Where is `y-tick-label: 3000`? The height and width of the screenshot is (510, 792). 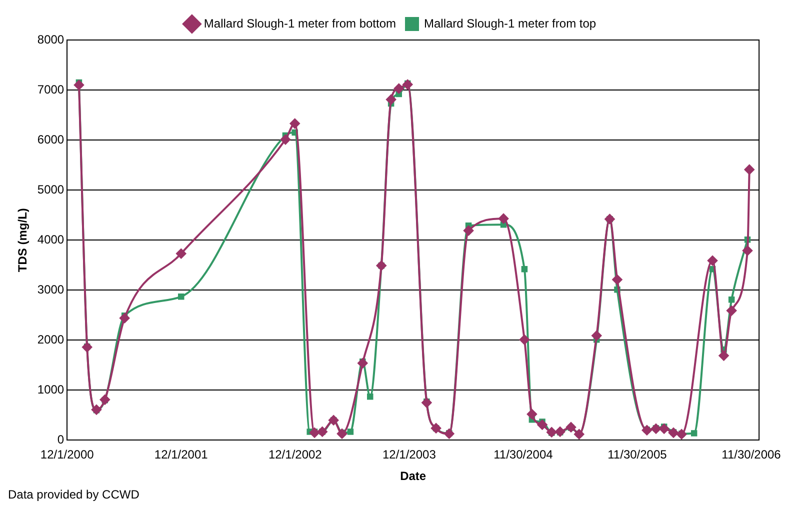 y-tick-label: 3000 is located at coordinates (50, 289).